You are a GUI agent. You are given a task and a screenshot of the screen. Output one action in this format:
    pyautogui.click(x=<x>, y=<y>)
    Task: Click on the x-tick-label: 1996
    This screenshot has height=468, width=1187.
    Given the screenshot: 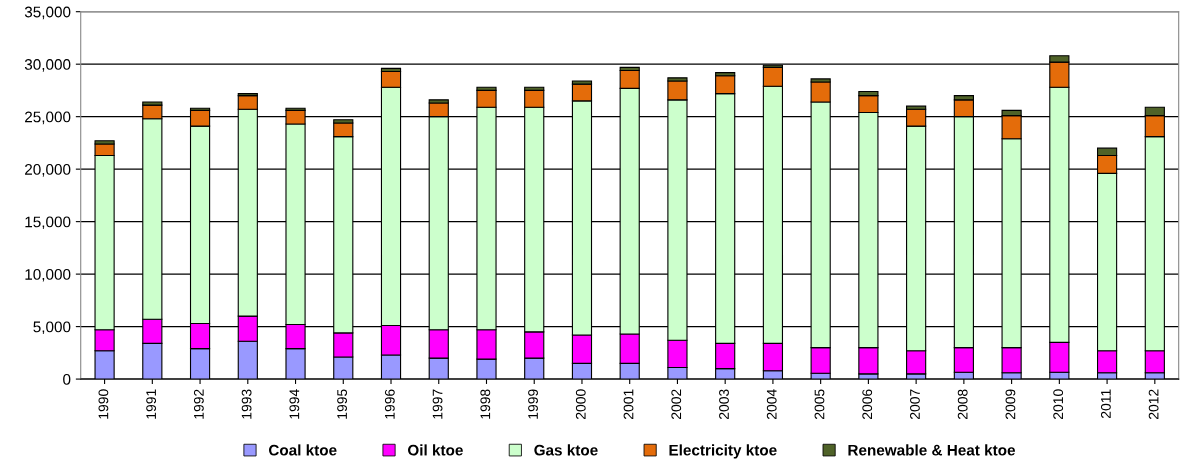 What is the action you would take?
    pyautogui.click(x=389, y=404)
    